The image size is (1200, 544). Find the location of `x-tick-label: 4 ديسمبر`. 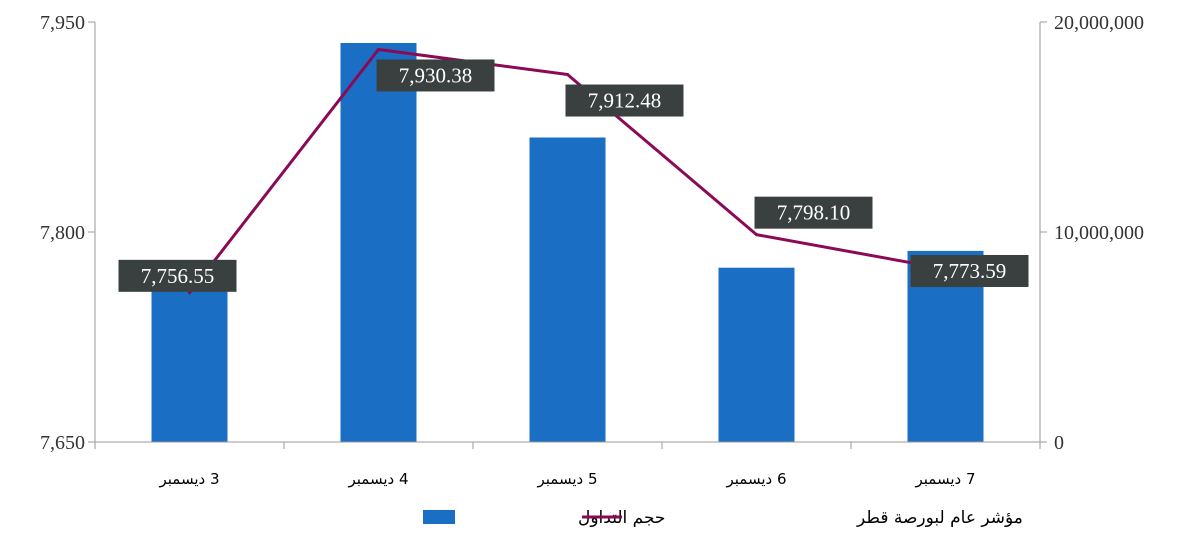

x-tick-label: 4 ديسمبر is located at coordinates (377, 479).